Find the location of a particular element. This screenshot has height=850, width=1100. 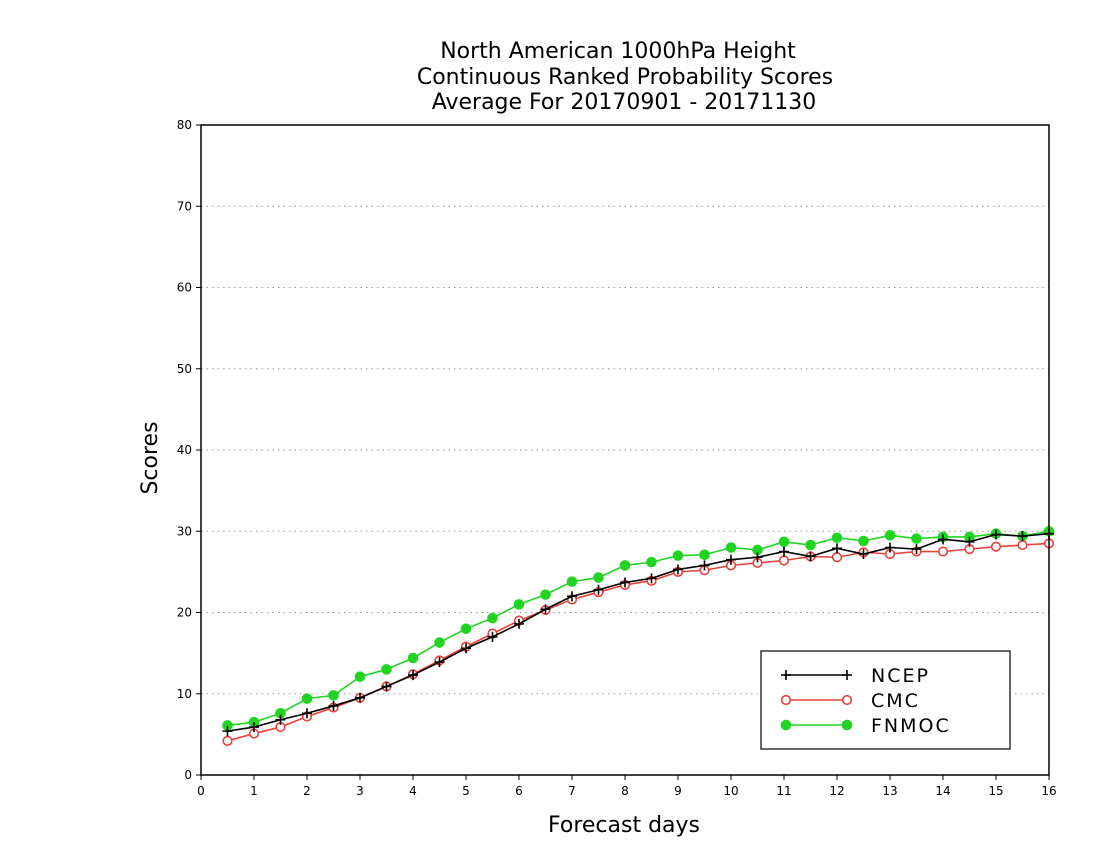

legend-marker-end-fnmoc is located at coordinates (847, 725).